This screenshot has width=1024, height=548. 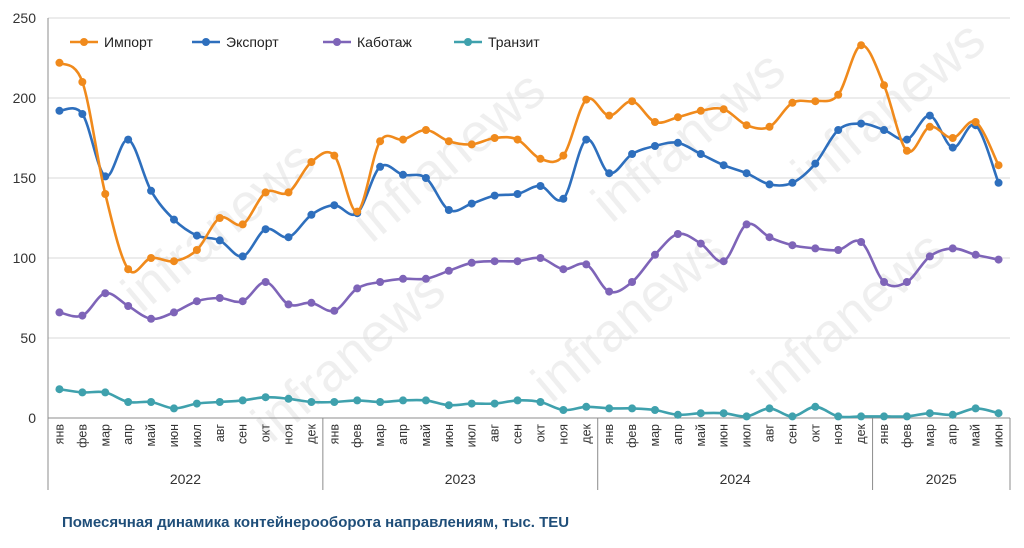 What do you see at coordinates (252, 42) in the screenshot?
I see `legend-label: Экспорт` at bounding box center [252, 42].